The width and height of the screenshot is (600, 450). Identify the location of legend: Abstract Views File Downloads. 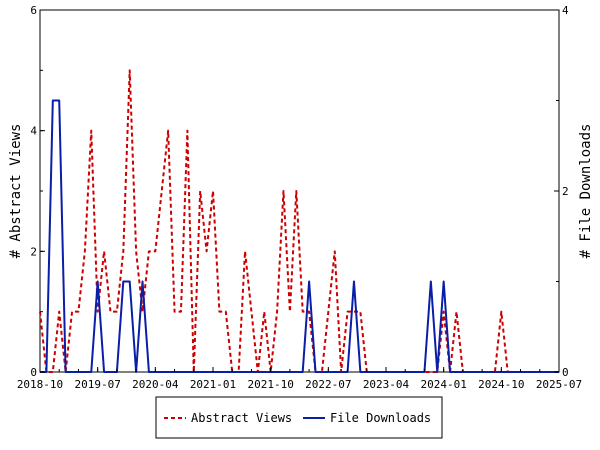
(299, 417).